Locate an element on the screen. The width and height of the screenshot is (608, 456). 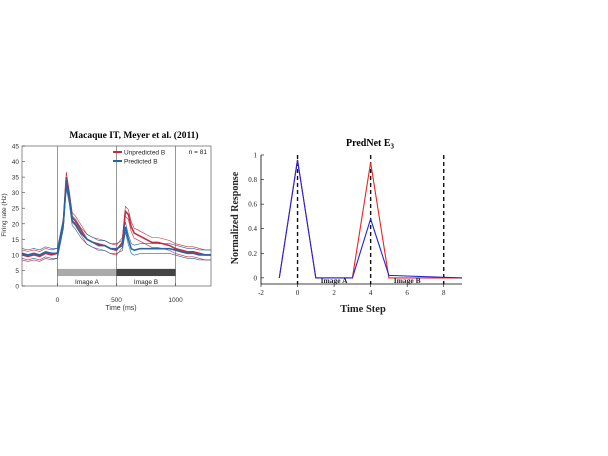
legend-label-predicted: Predicted B is located at coordinates (141, 162).